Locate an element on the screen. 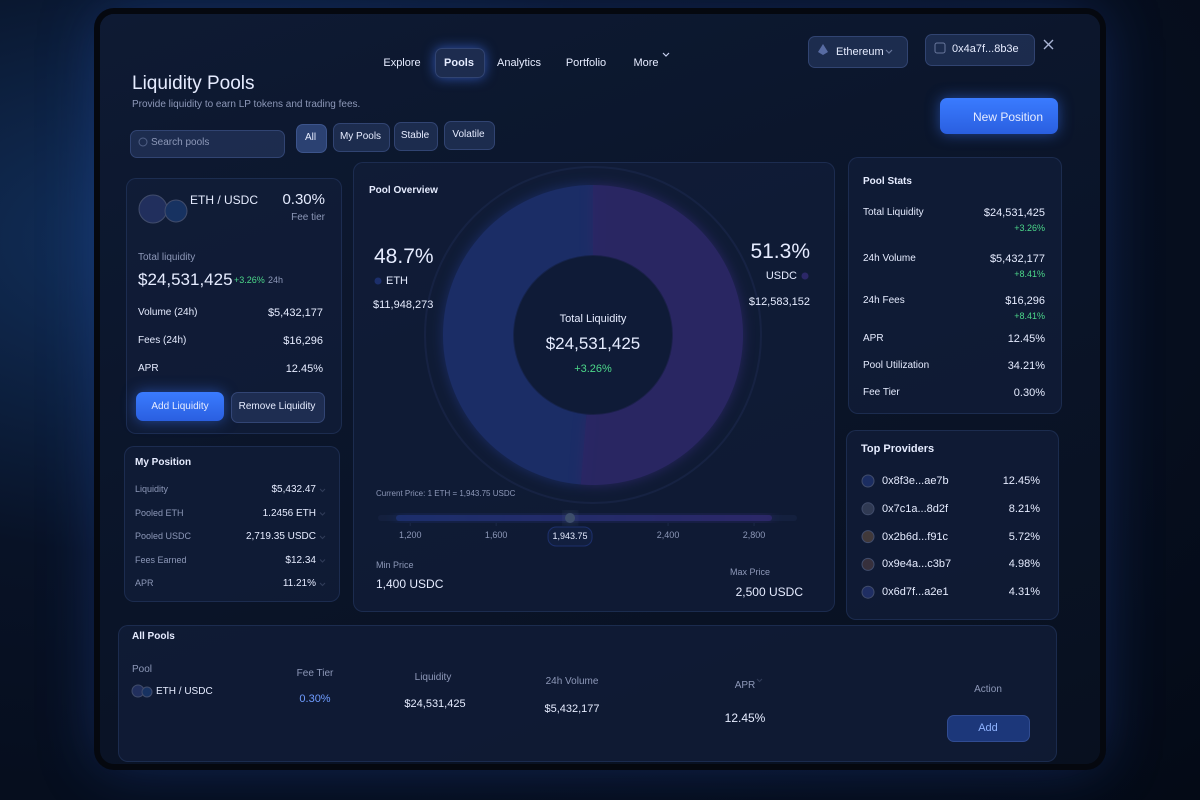 The height and width of the screenshot is (800, 1200). wallet-address: 0x4a7f...8b3e is located at coordinates (985, 49).